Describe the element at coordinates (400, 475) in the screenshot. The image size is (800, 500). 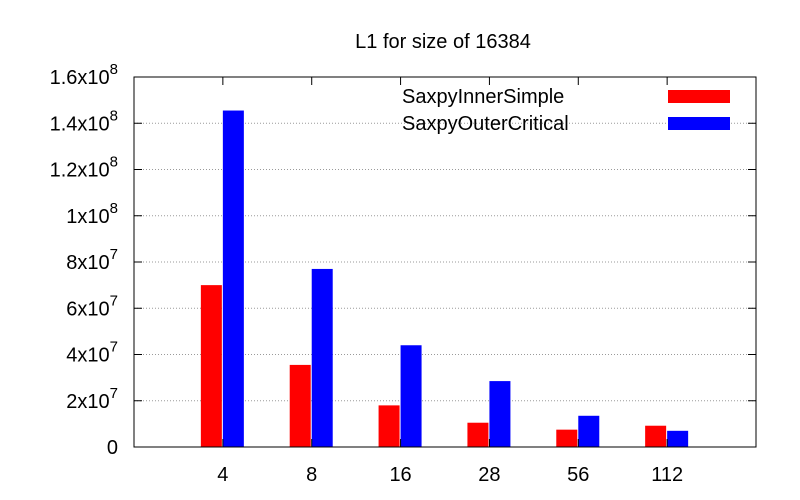
I see `x-tick-label: 16` at that location.